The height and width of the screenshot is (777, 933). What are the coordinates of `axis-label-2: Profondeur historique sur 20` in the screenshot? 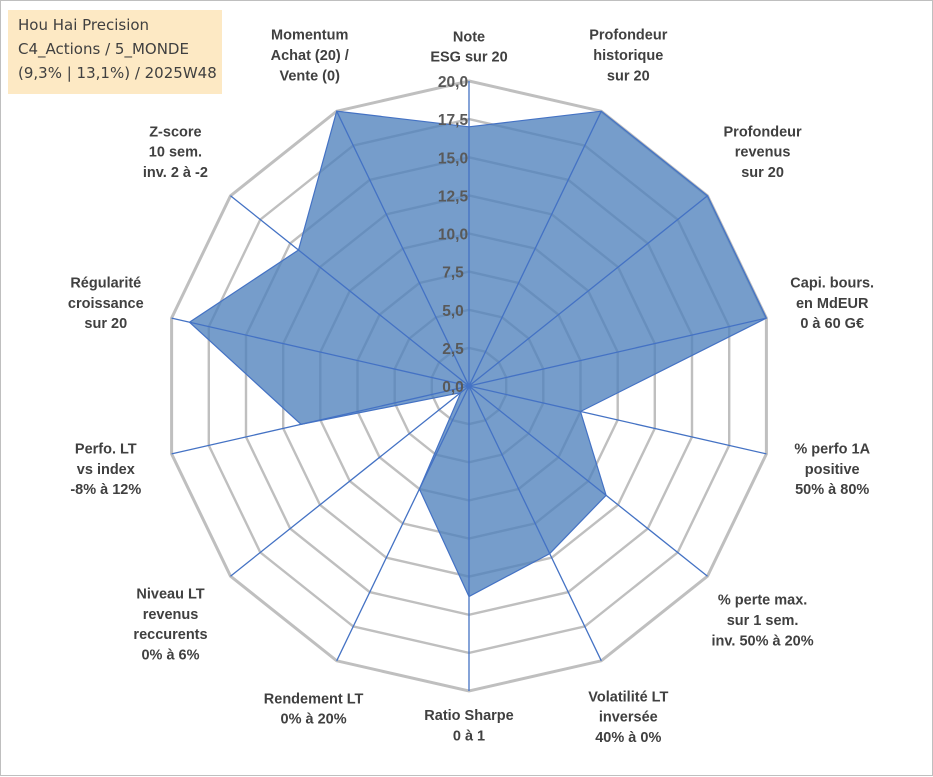 It's located at (628, 56).